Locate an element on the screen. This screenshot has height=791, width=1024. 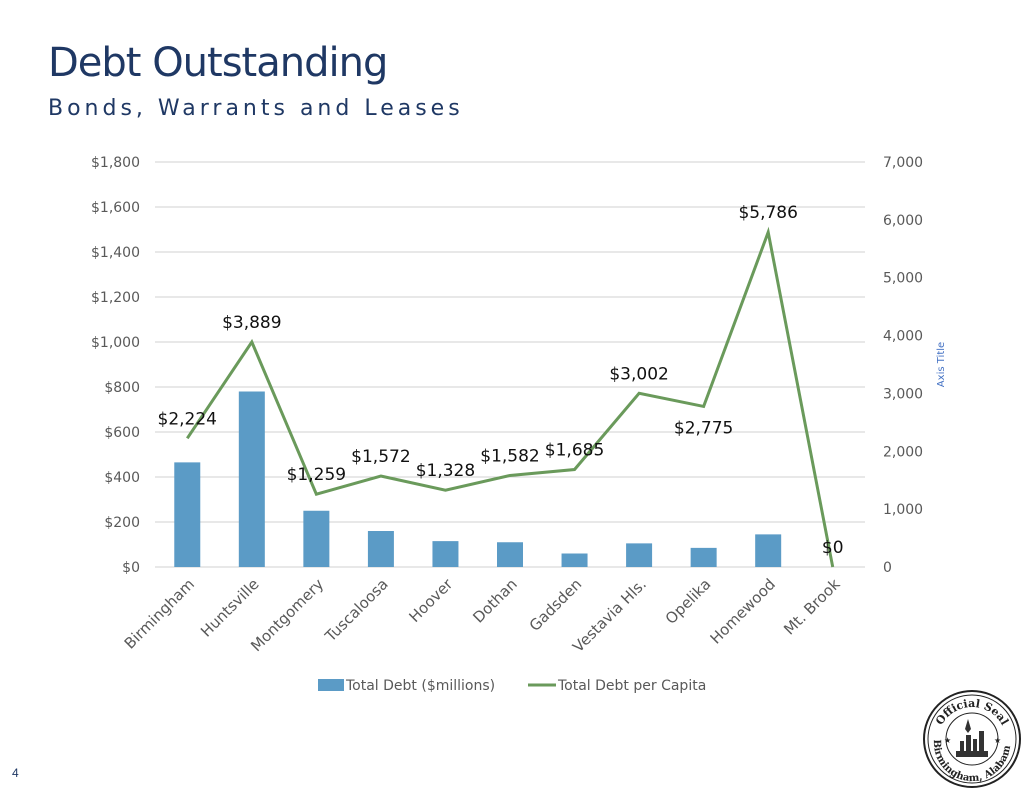
data-label: $1,259 is located at coordinates (316, 475).